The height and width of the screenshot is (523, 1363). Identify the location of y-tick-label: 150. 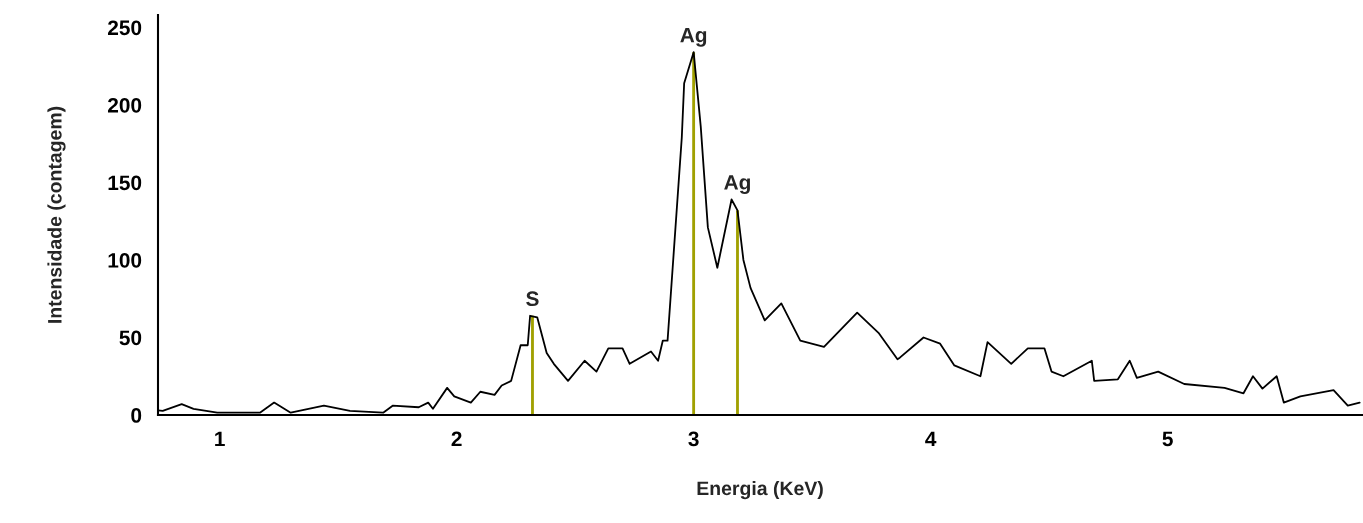
(125, 183).